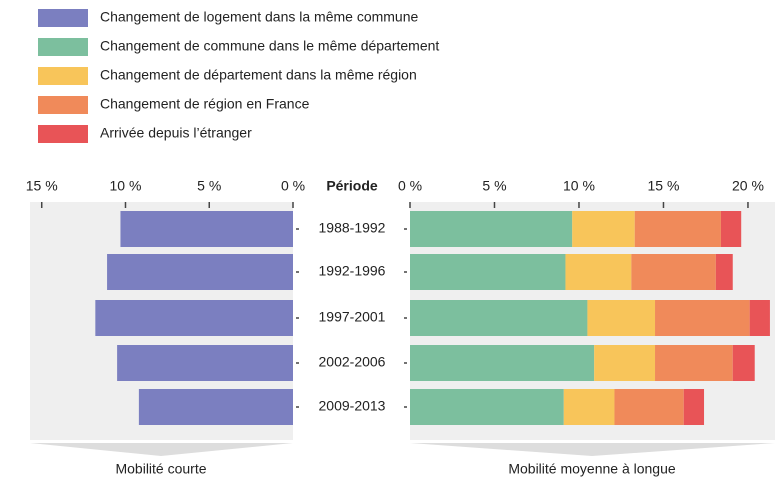  I want to click on x-tick-label: 20 %, so click(748, 186).